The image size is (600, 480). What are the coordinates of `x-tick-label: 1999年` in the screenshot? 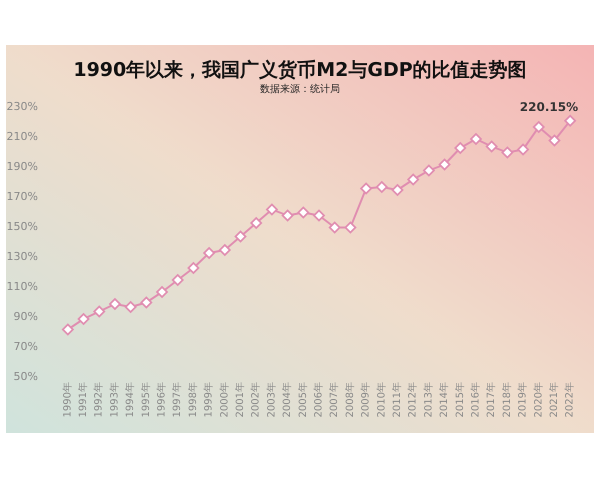 It's located at (208, 400).